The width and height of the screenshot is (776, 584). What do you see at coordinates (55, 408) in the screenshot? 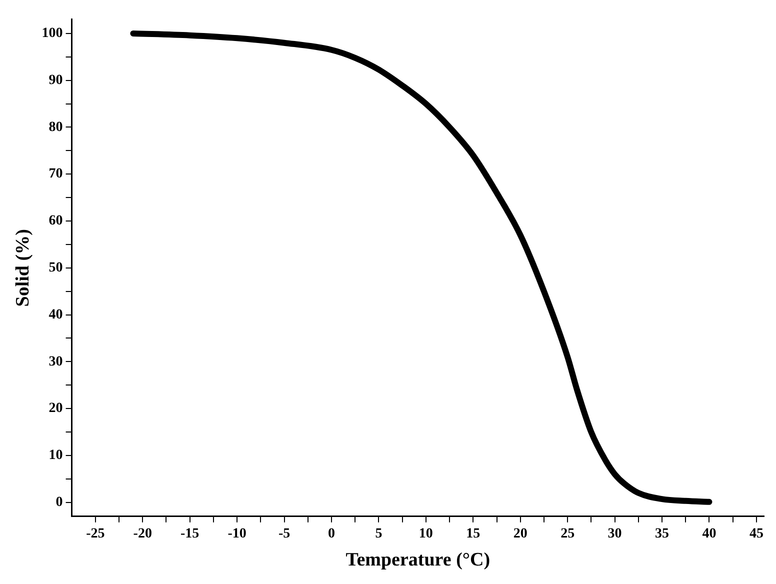
I see `y-tick-label: 20` at bounding box center [55, 408].